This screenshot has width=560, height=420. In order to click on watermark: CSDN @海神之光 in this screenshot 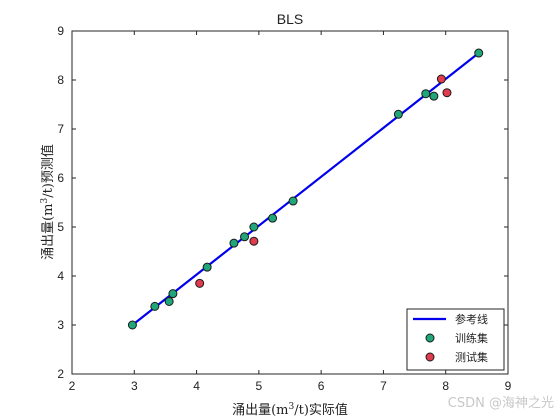, I will do `click(501, 403)`.